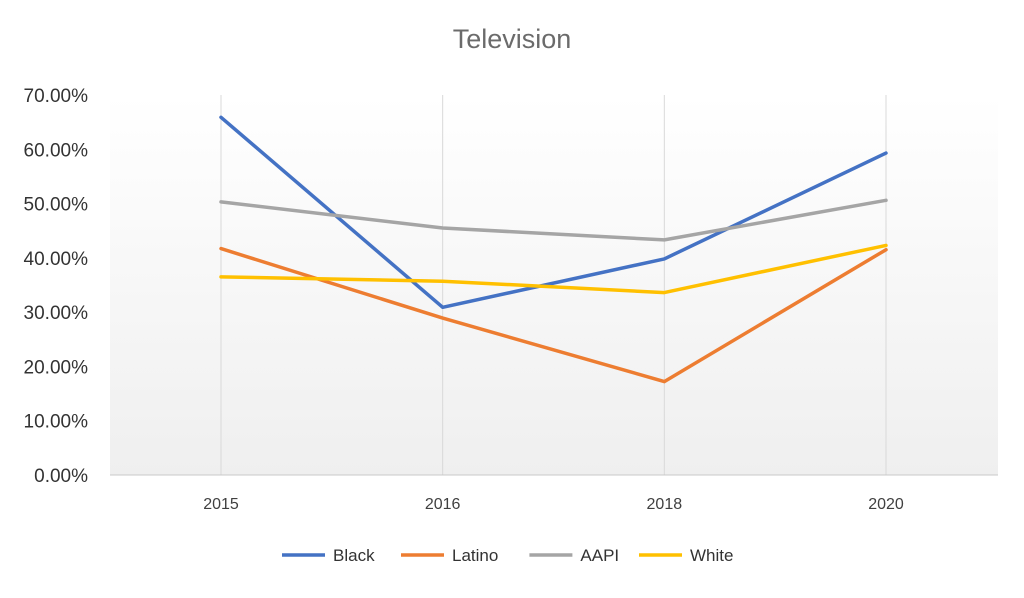 This screenshot has height=598, width=1024. Describe the element at coordinates (221, 504) in the screenshot. I see `x-tick-label: 2015` at that location.